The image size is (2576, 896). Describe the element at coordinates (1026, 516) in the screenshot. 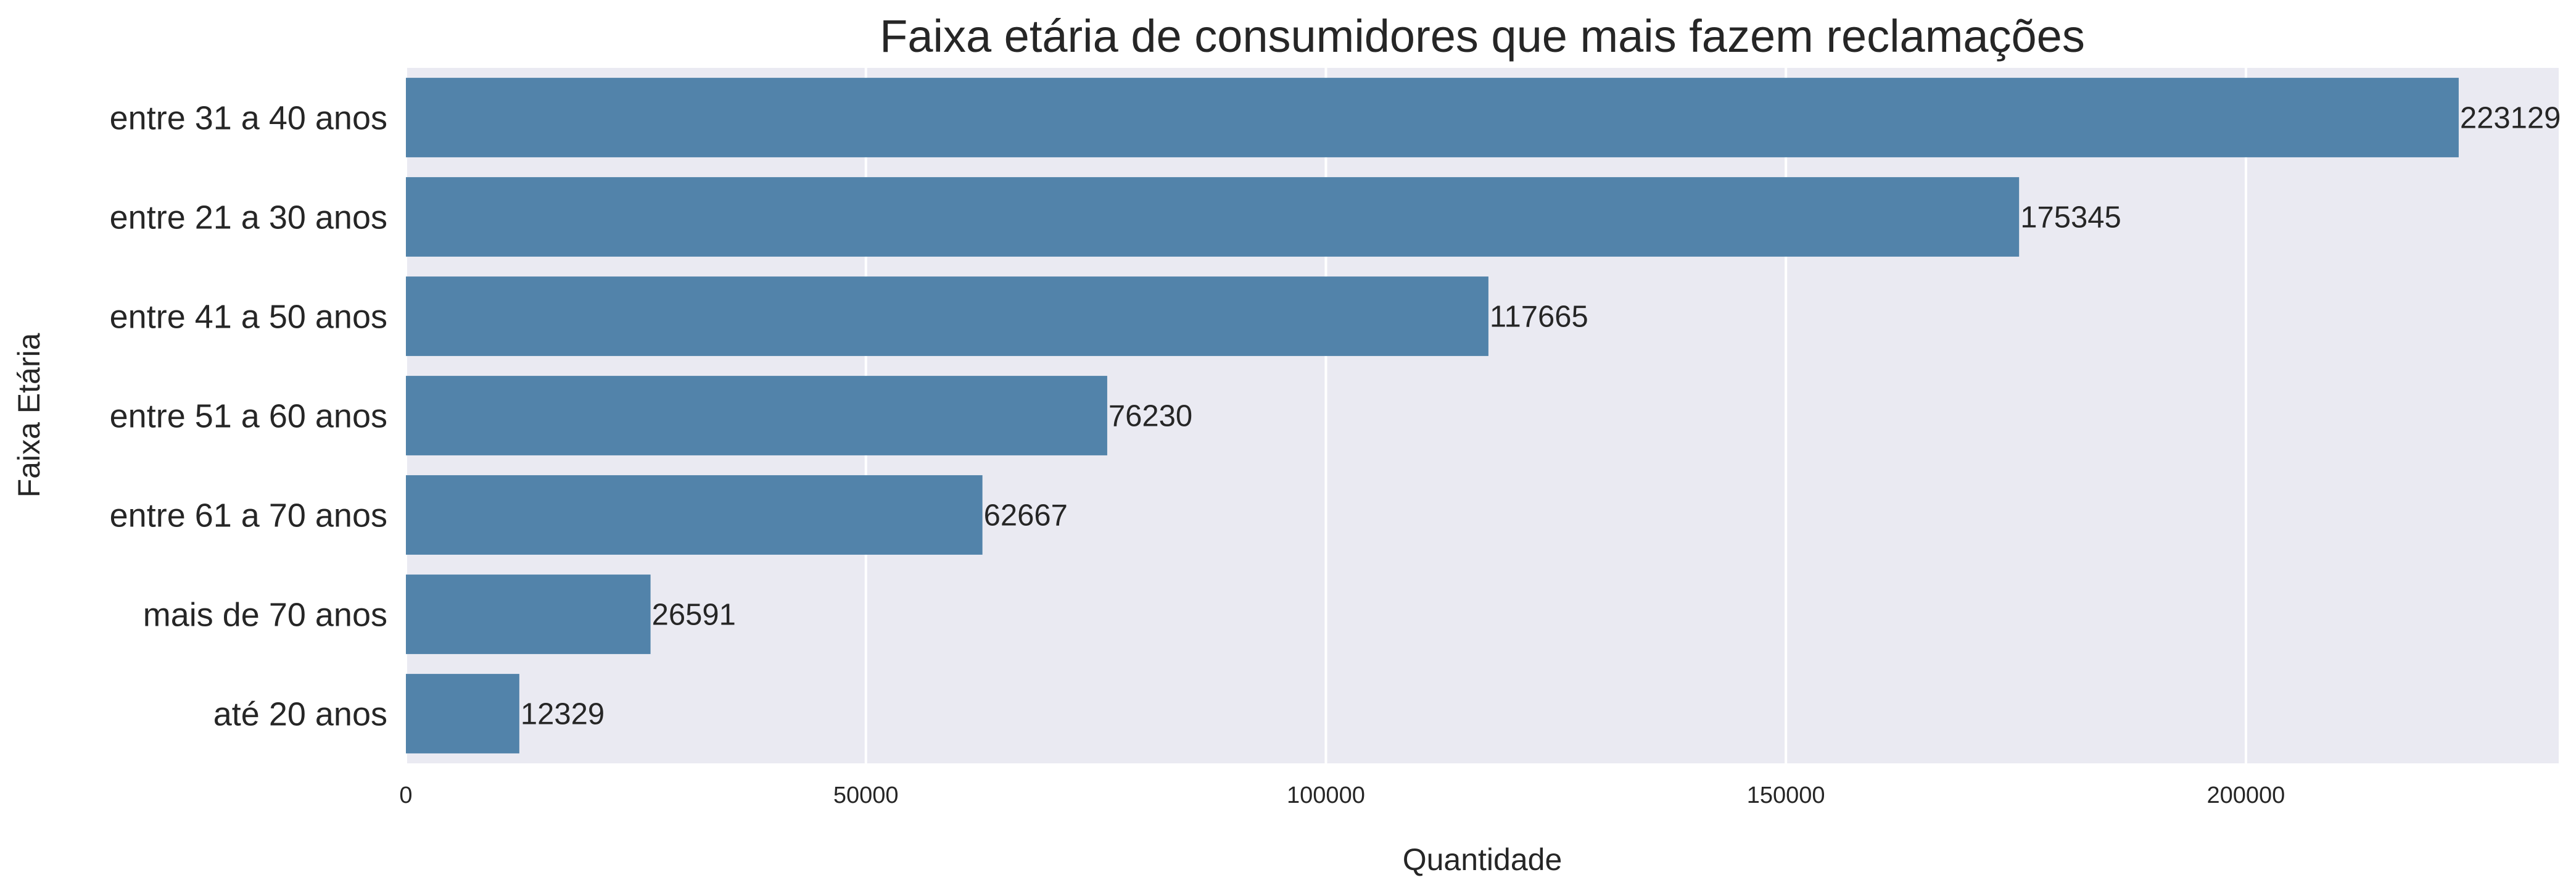

I see `bar-value-label: 62667` at that location.